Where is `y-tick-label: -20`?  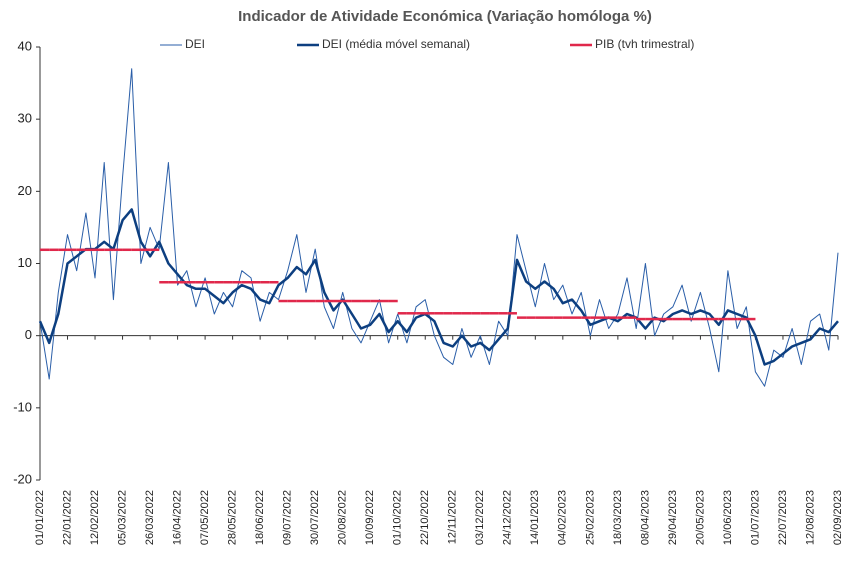 y-tick-label: -20 is located at coordinates (22, 478).